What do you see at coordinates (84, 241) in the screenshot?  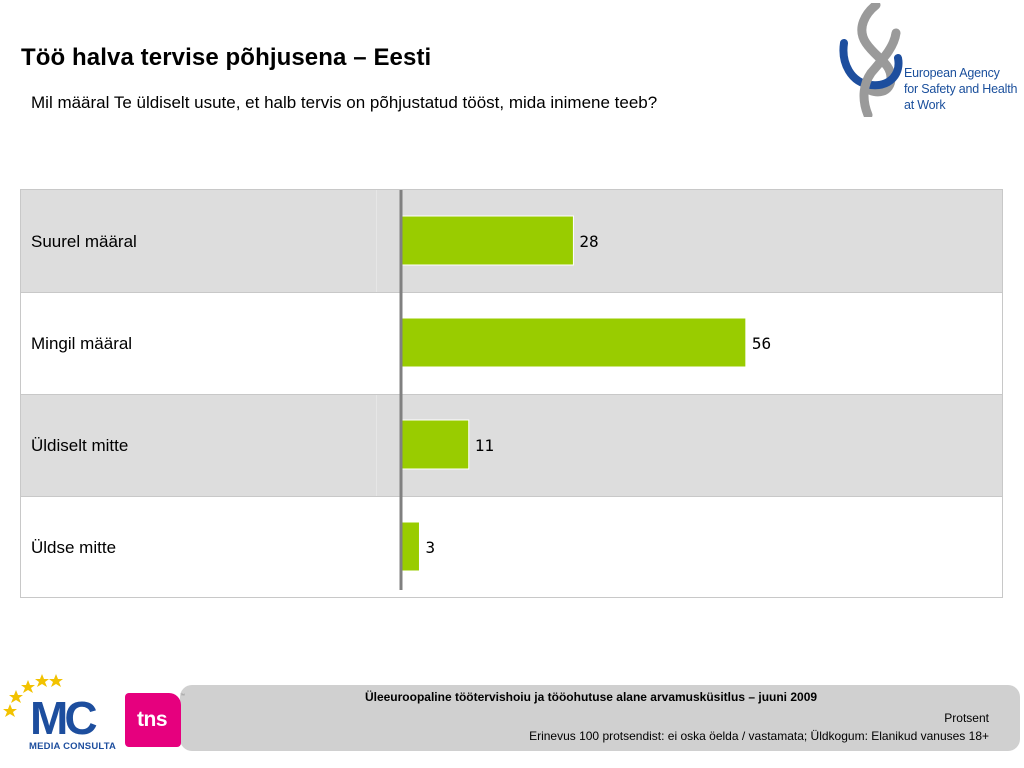 I see `category-label: Suurel määral` at bounding box center [84, 241].